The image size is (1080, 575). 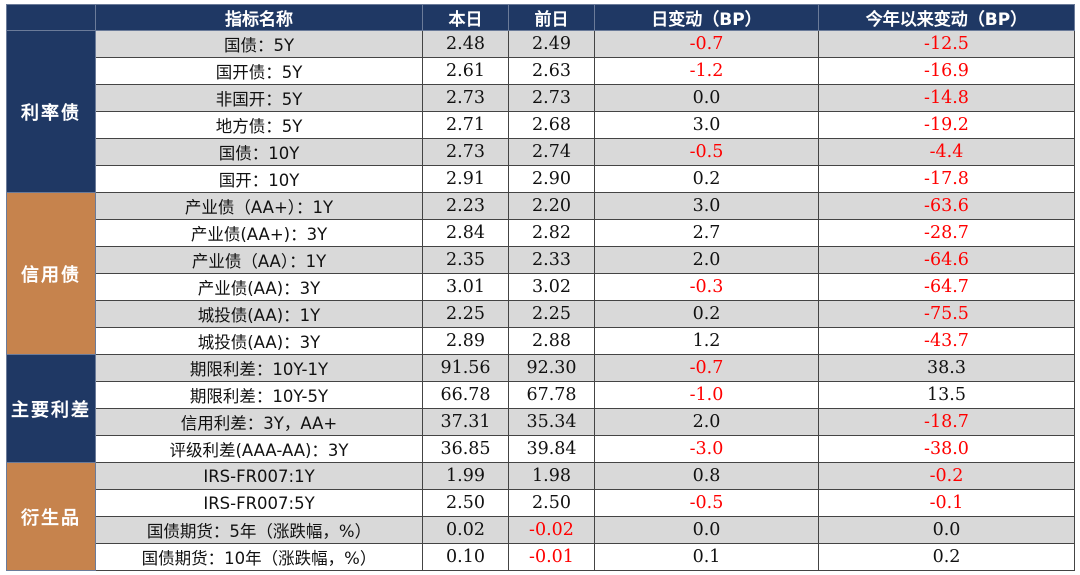 What do you see at coordinates (706, 233) in the screenshot?
I see `day-change-cell: 2.7` at bounding box center [706, 233].